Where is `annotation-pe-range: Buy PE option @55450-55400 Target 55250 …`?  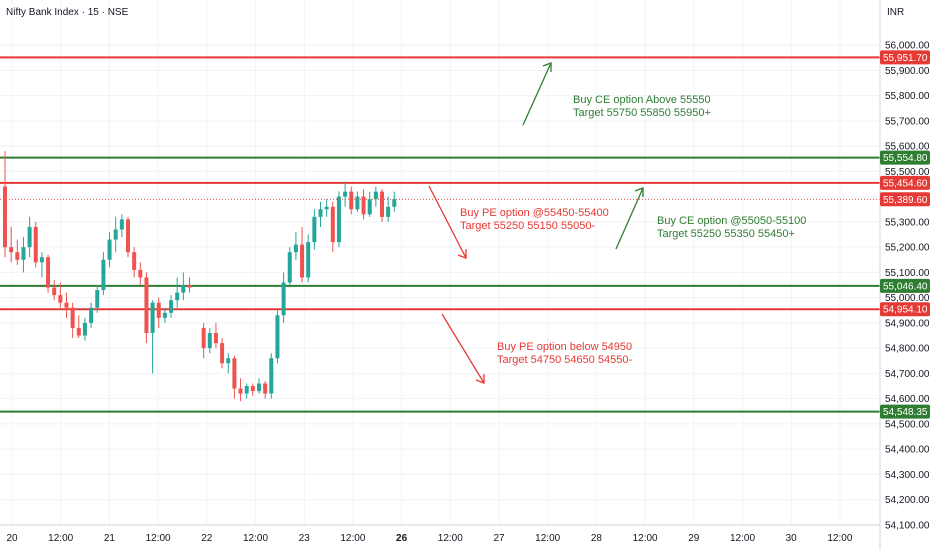
annotation-pe-range: Buy PE option @55450-55400 Target 55250 … is located at coordinates (534, 219).